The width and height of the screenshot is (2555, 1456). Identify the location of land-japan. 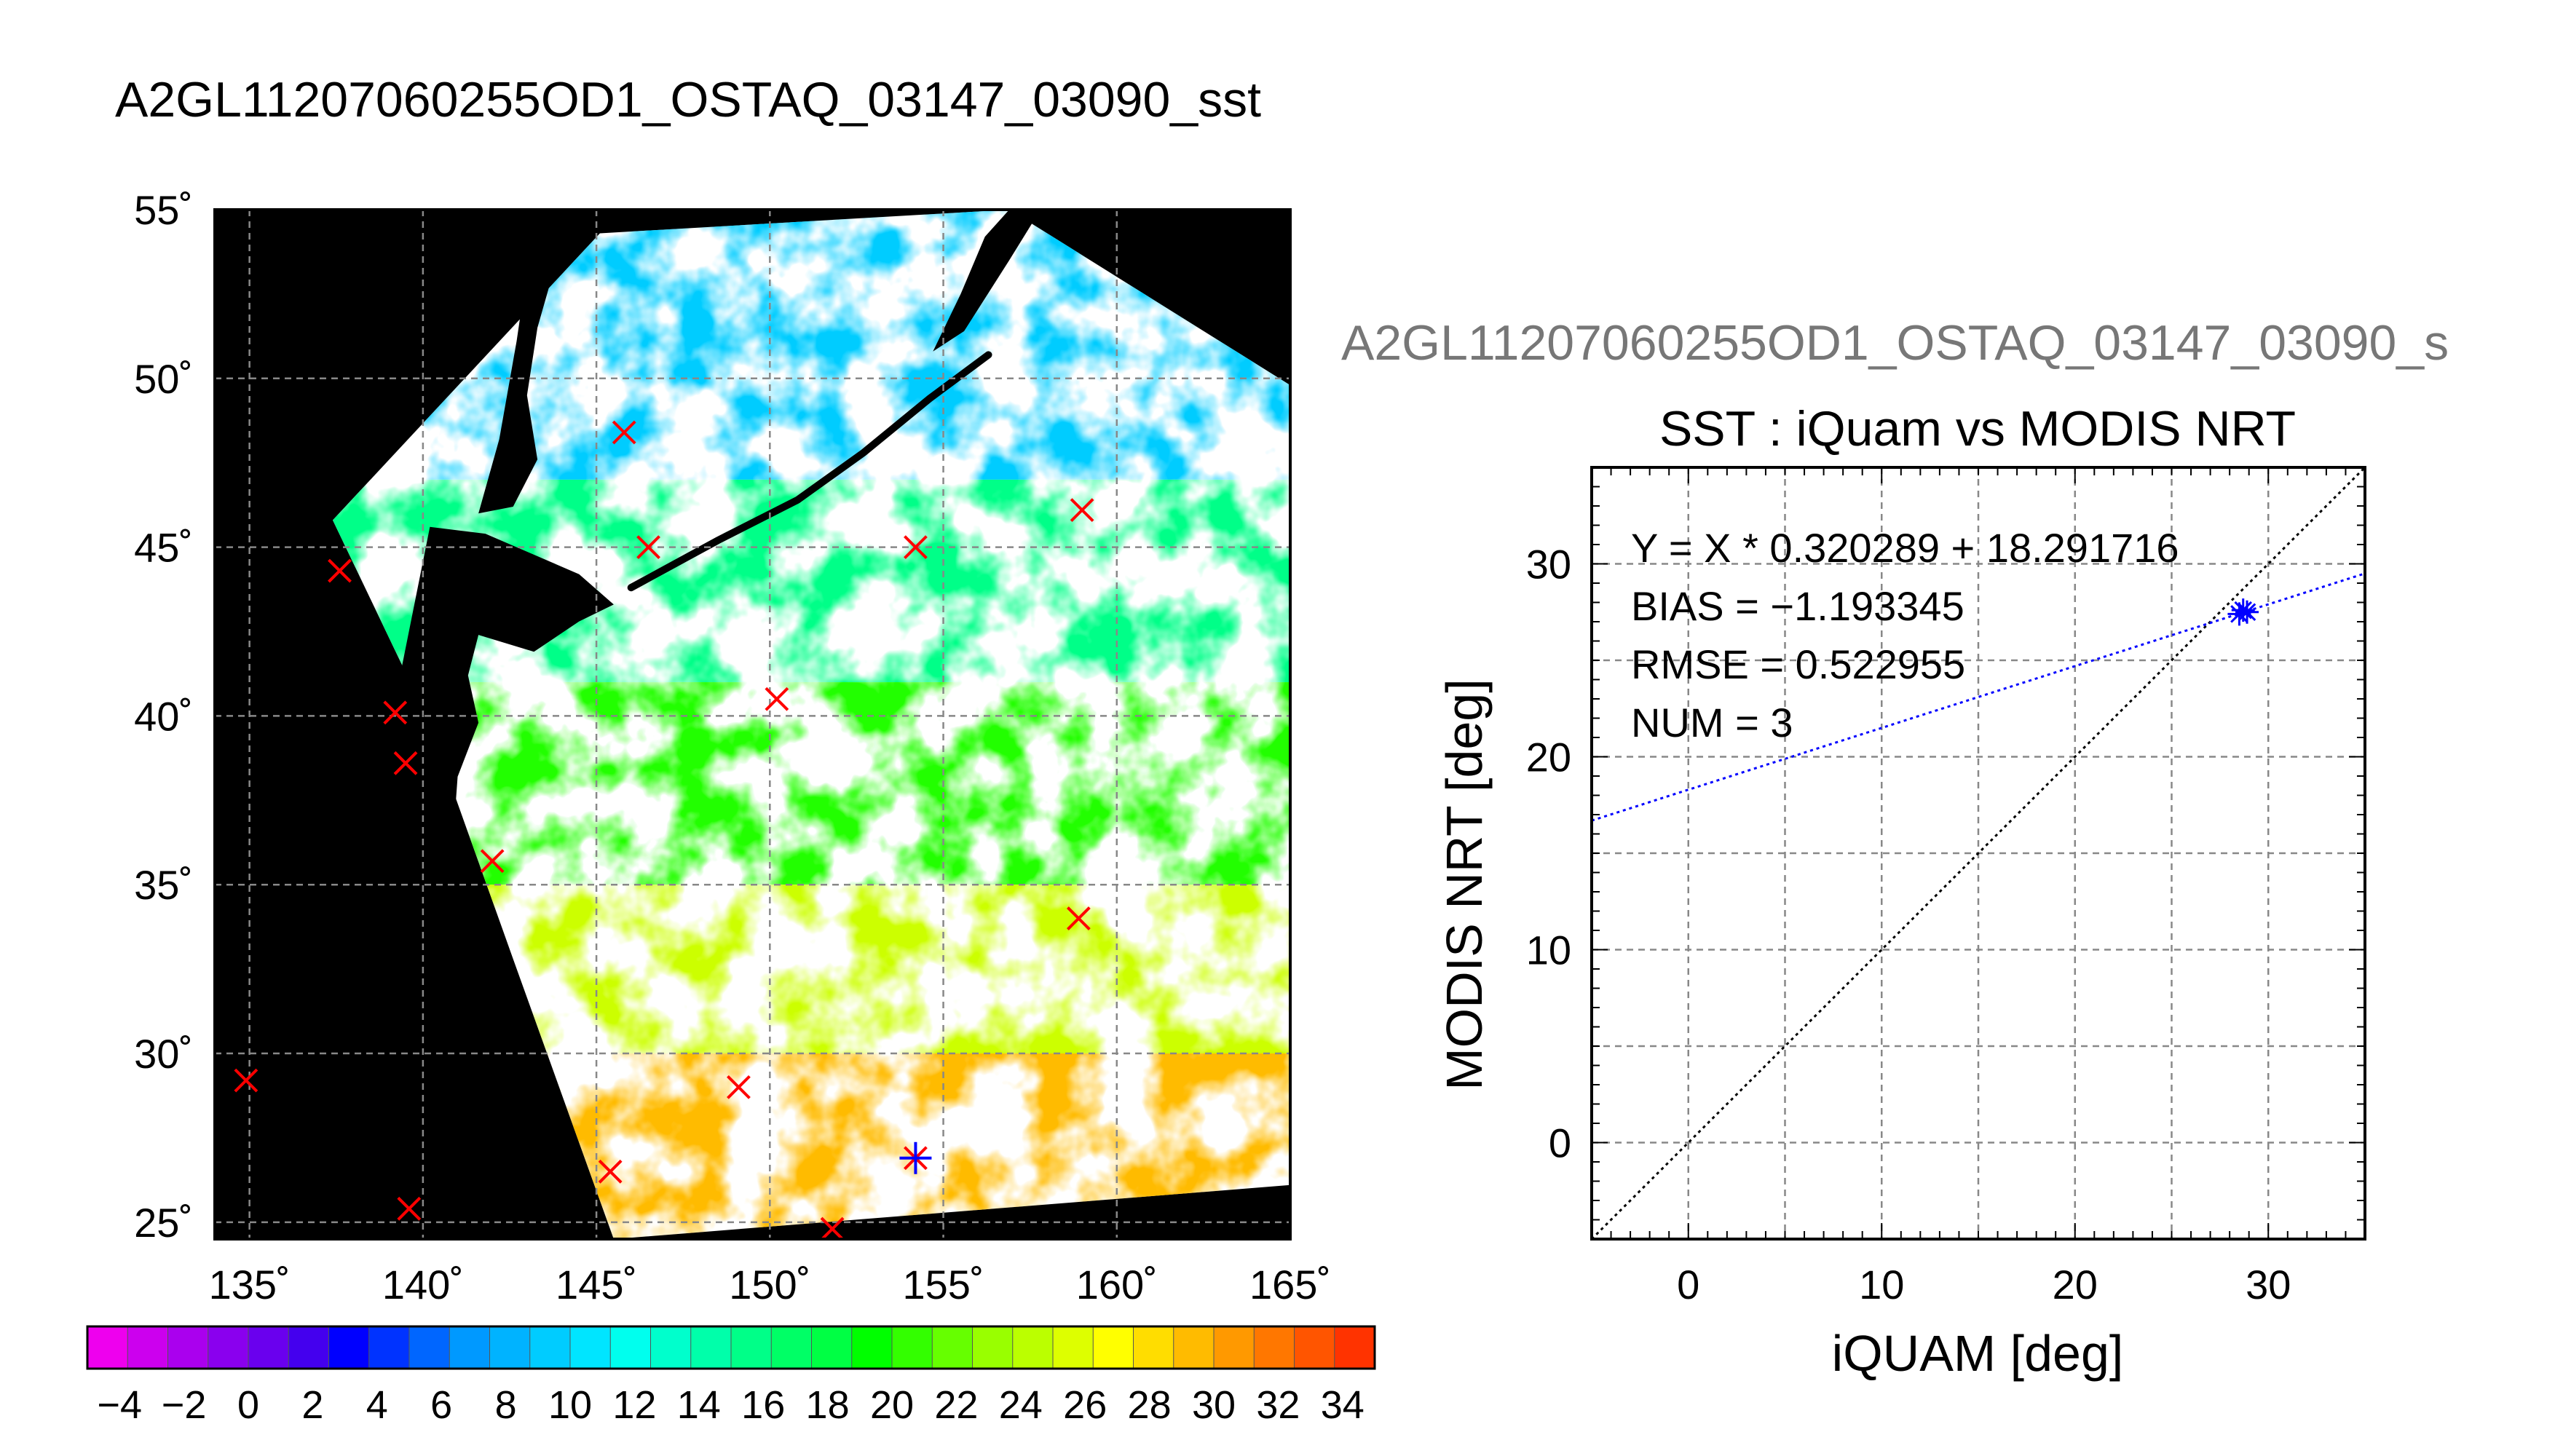
(494, 702).